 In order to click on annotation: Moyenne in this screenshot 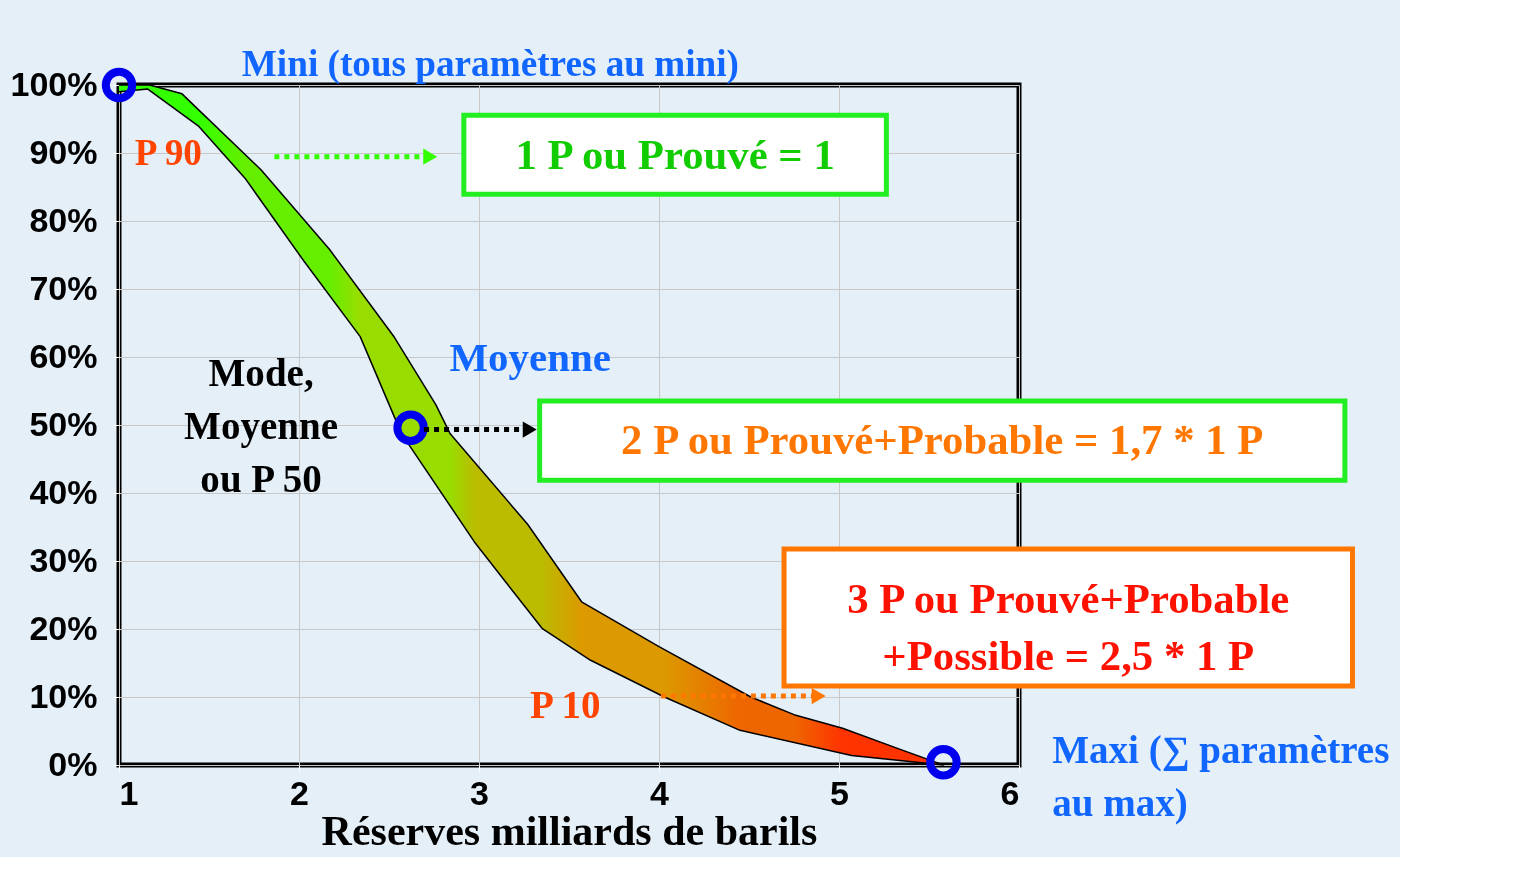, I will do `click(530, 357)`.